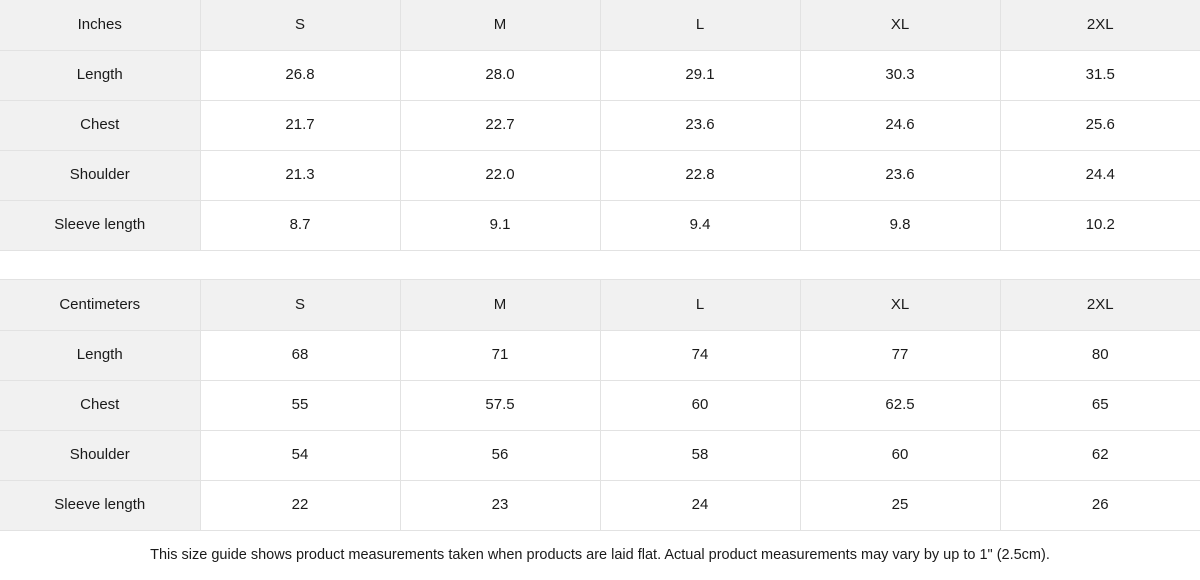 This screenshot has width=1200, height=580. What do you see at coordinates (900, 455) in the screenshot?
I see `cell-cm-shoulder-xl: 60` at bounding box center [900, 455].